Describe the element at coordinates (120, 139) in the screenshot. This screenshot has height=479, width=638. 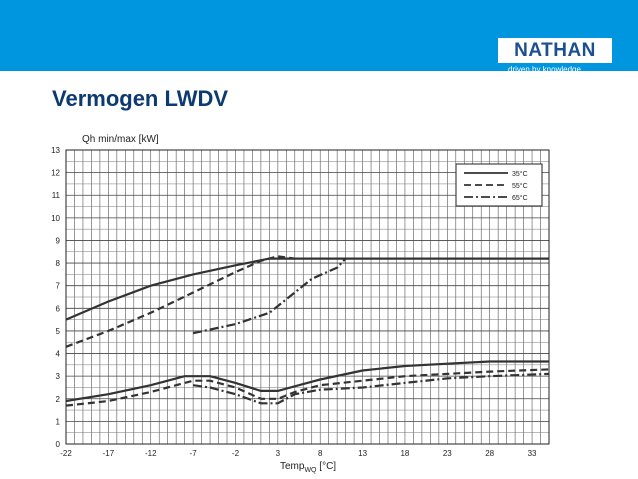
I see `y-axis-title: Qh min/max [kW]` at that location.